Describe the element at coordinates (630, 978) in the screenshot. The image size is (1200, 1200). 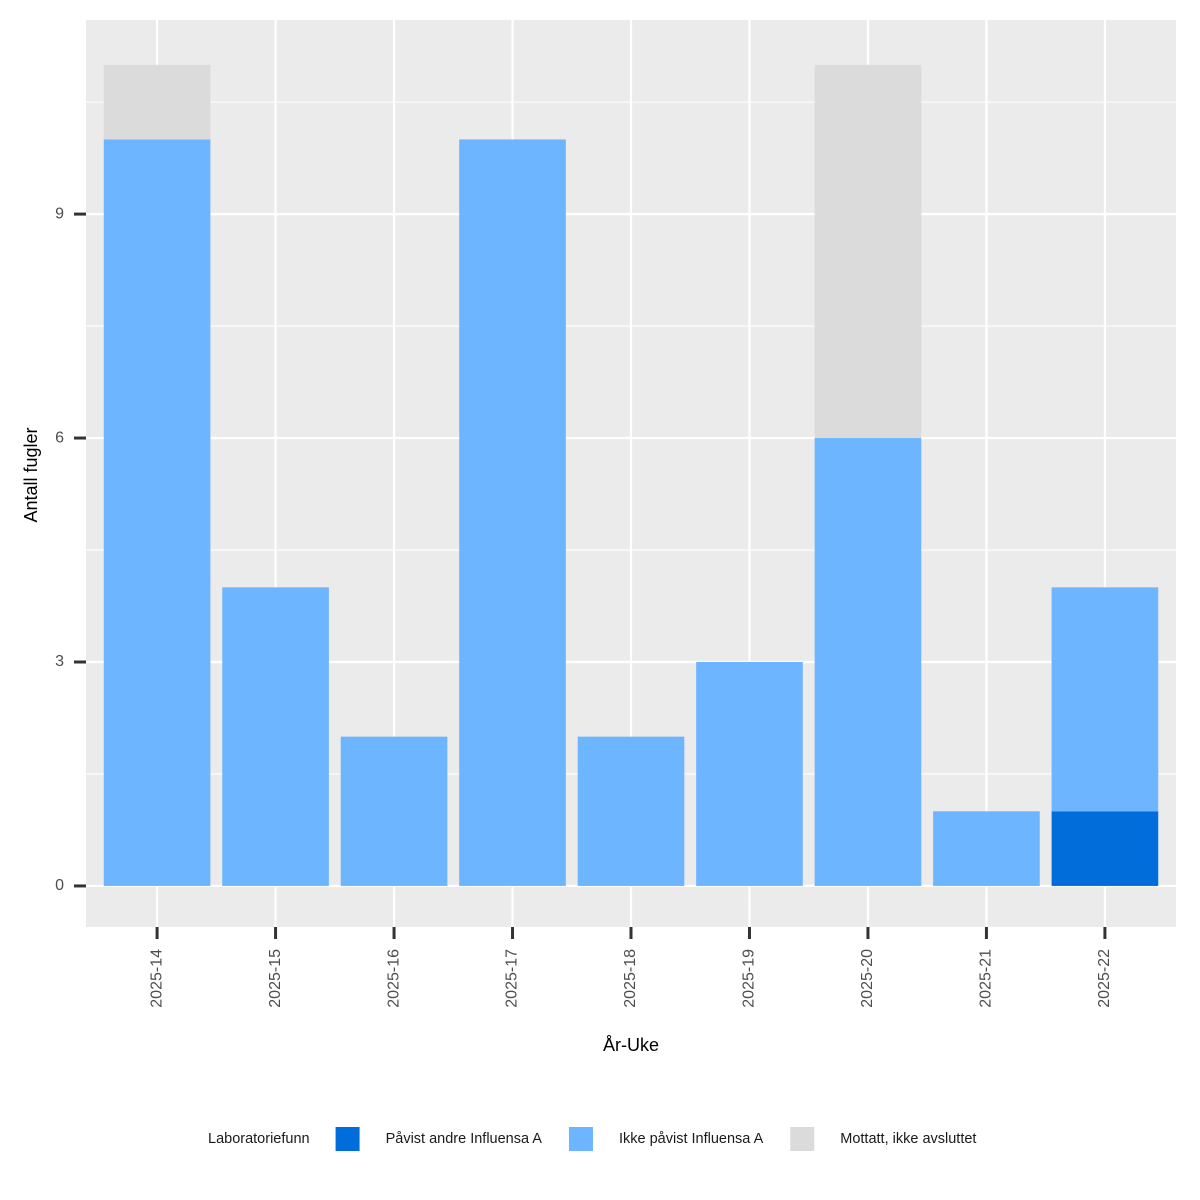
I see `x-tick-label: 2025-18` at that location.